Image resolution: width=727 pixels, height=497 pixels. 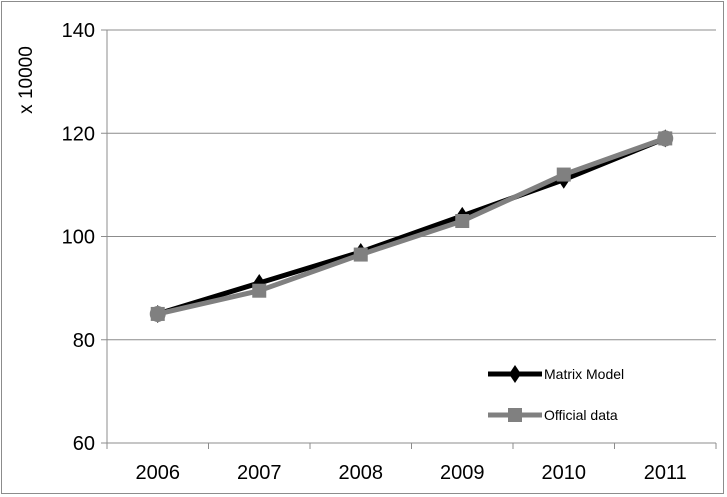 What do you see at coordinates (259, 473) in the screenshot?
I see `x-tick-label: 2007` at bounding box center [259, 473].